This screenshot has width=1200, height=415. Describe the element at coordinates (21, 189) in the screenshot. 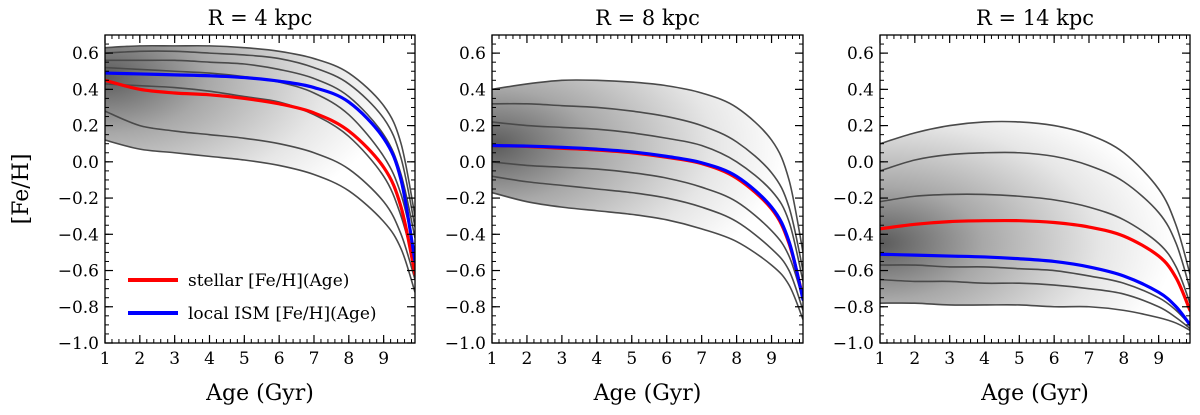

I see `y-axis-label: [Fe/H]` at that location.